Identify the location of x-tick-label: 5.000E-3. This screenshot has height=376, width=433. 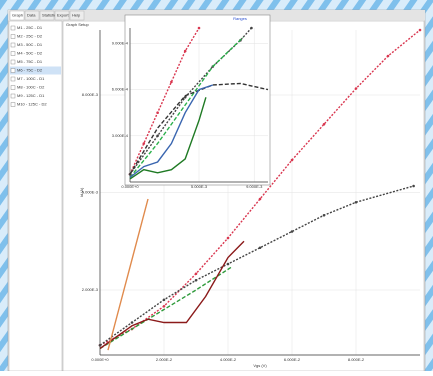
(199, 186).